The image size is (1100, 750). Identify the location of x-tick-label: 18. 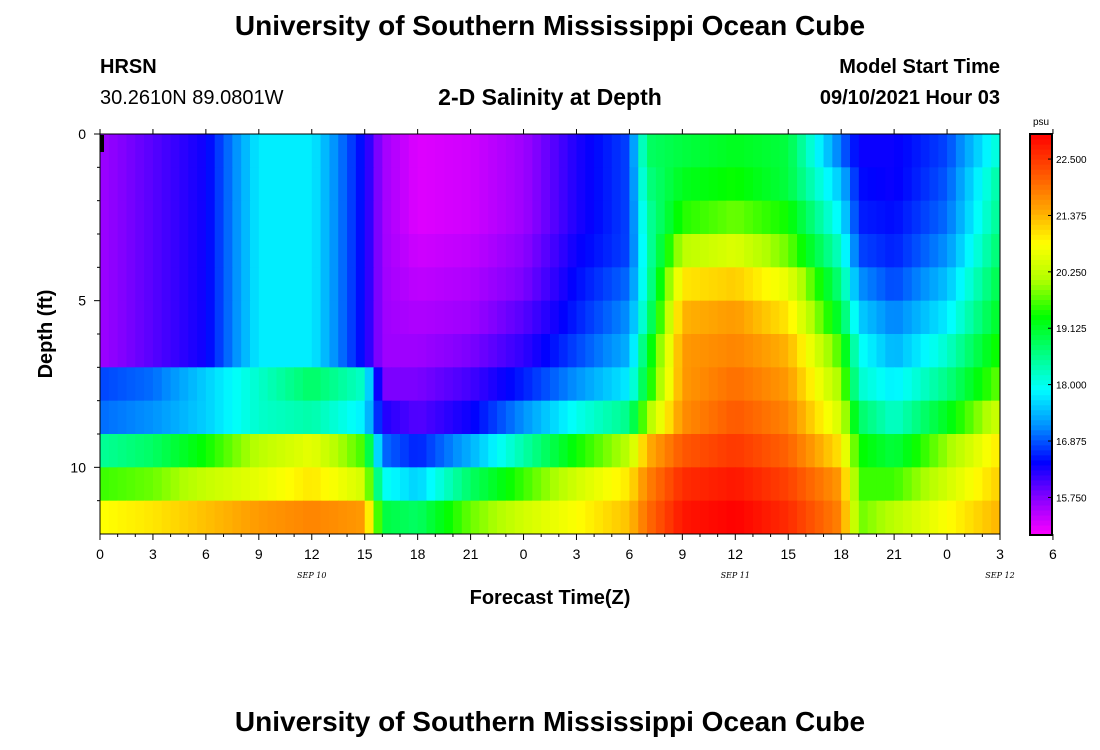
(841, 554).